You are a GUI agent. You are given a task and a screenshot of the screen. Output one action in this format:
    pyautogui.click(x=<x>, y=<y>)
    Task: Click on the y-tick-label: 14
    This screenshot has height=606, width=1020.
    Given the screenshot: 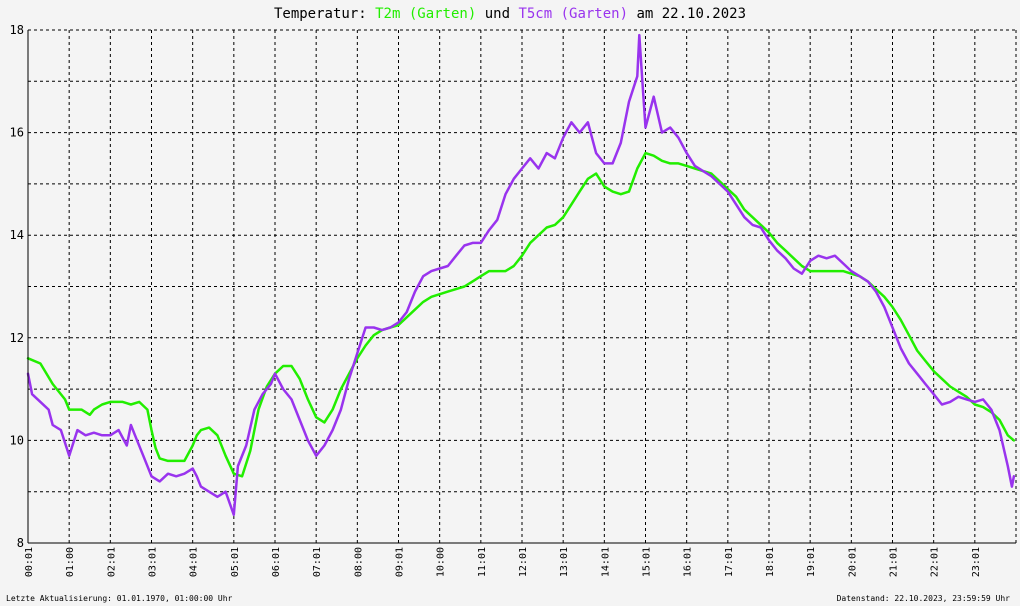 What is the action you would take?
    pyautogui.click(x=17, y=235)
    